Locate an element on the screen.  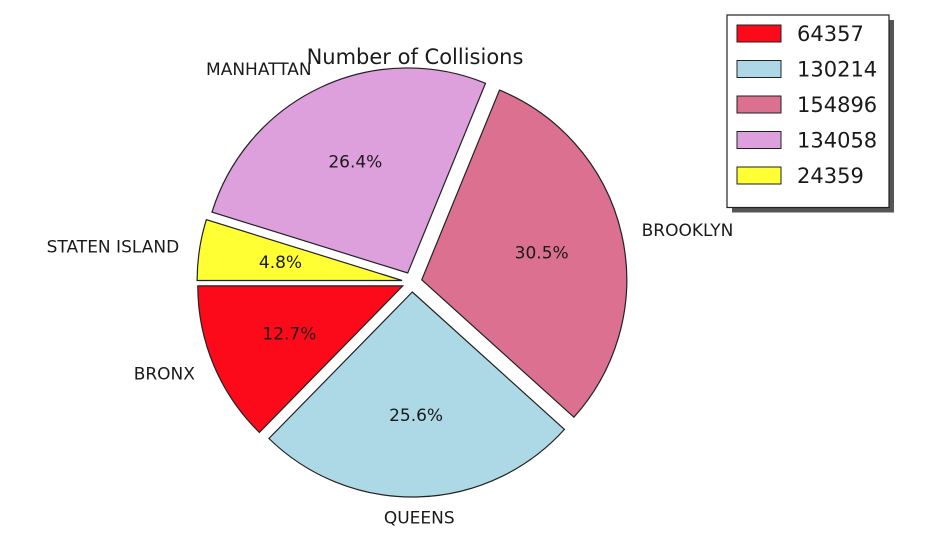
legend-swatch-bronx is located at coordinates (759, 33).